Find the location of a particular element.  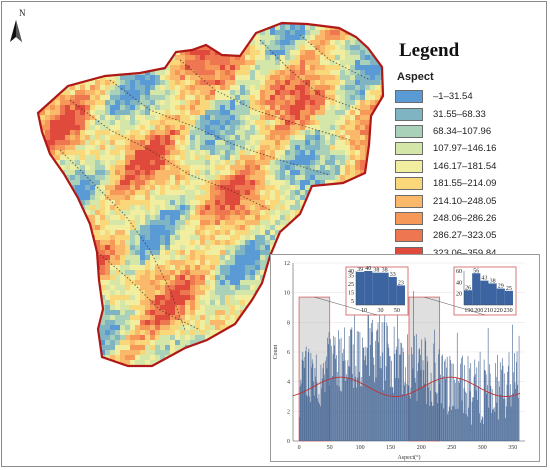

inset-x-tick: 210 is located at coordinates (488, 311).